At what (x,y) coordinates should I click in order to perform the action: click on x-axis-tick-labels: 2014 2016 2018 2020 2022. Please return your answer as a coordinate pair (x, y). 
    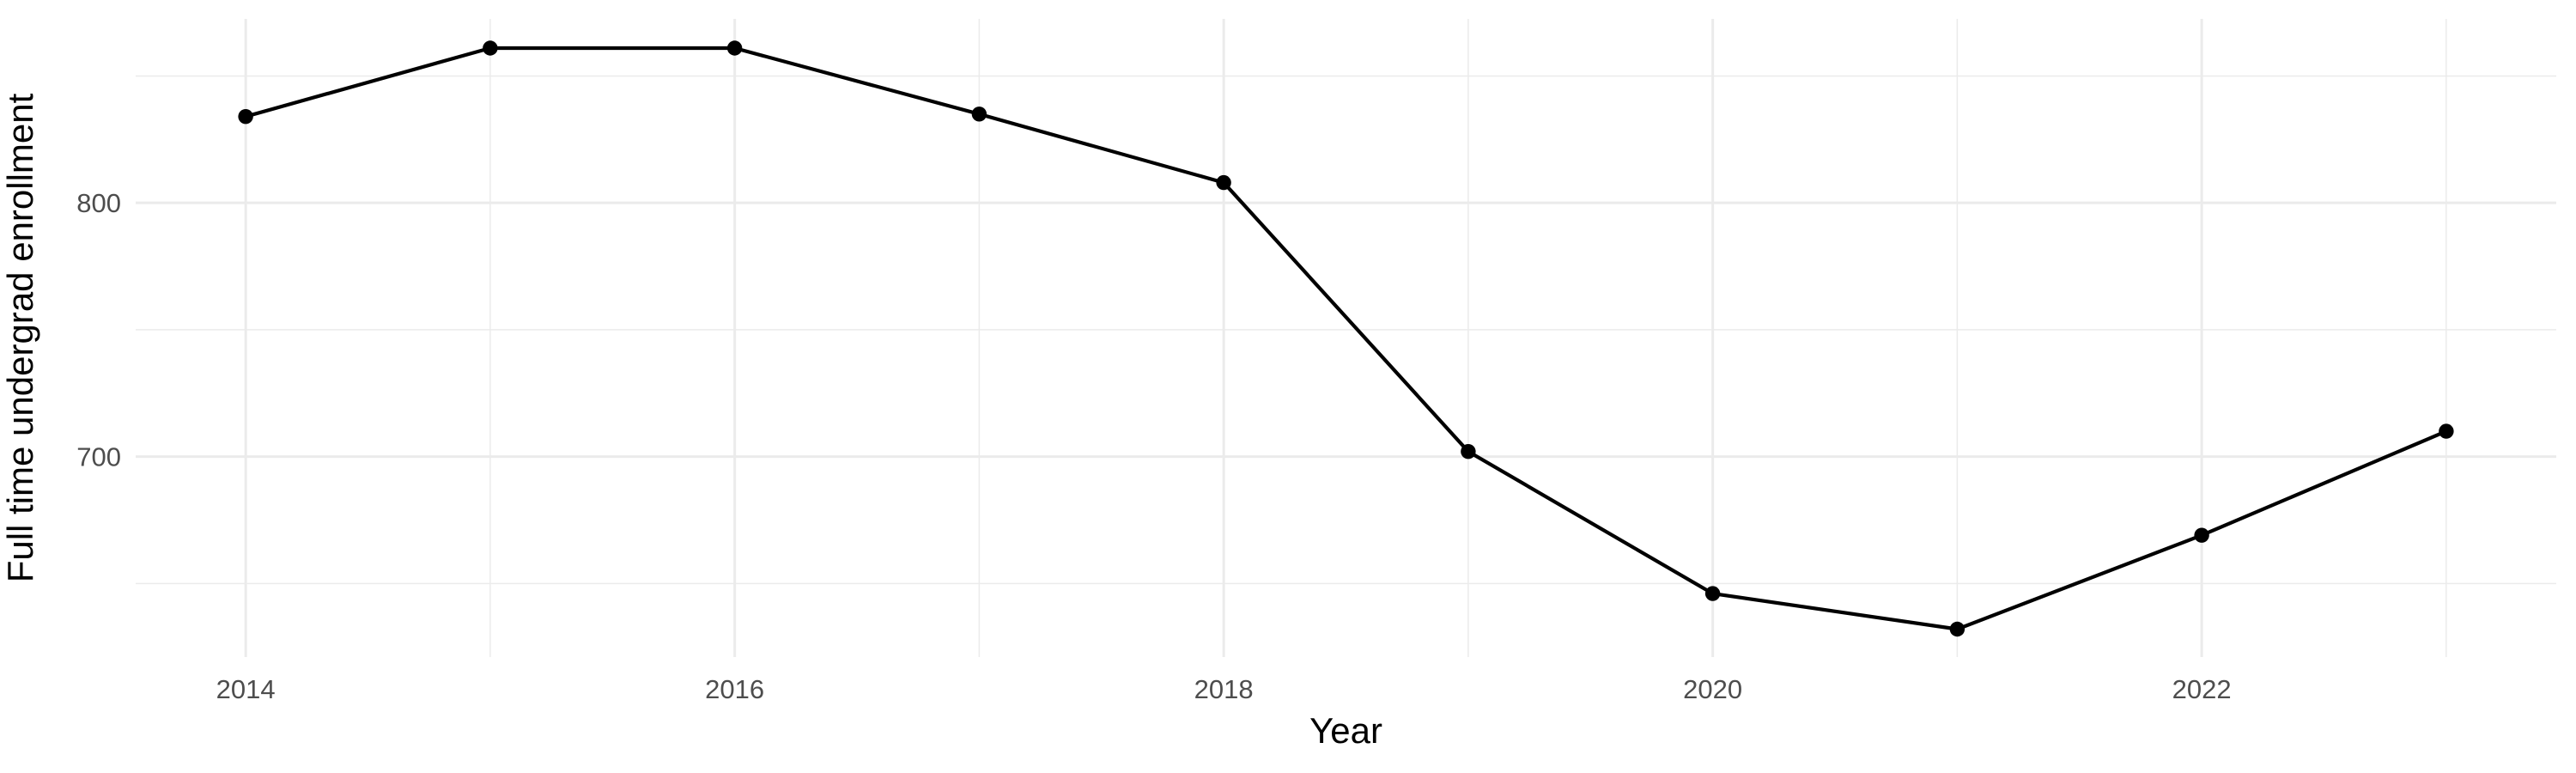
    Looking at the image, I should click on (1224, 689).